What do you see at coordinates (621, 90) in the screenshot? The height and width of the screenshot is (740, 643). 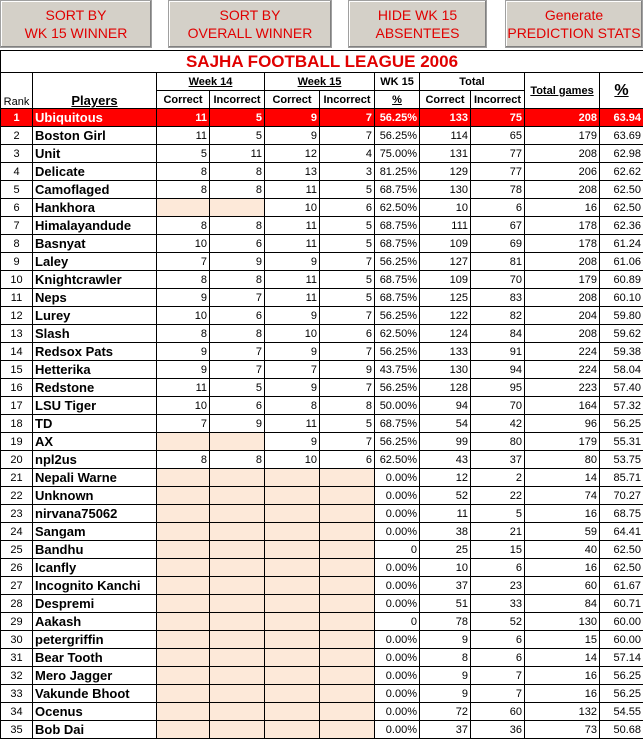 I see `header-pct: %` at bounding box center [621, 90].